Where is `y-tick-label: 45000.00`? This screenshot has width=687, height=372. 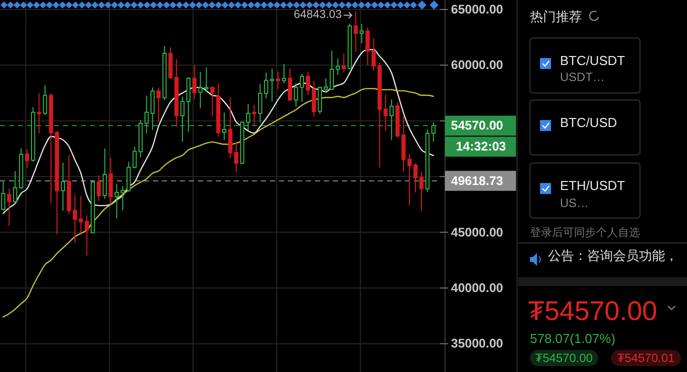 y-tick-label: 45000.00 is located at coordinates (477, 232).